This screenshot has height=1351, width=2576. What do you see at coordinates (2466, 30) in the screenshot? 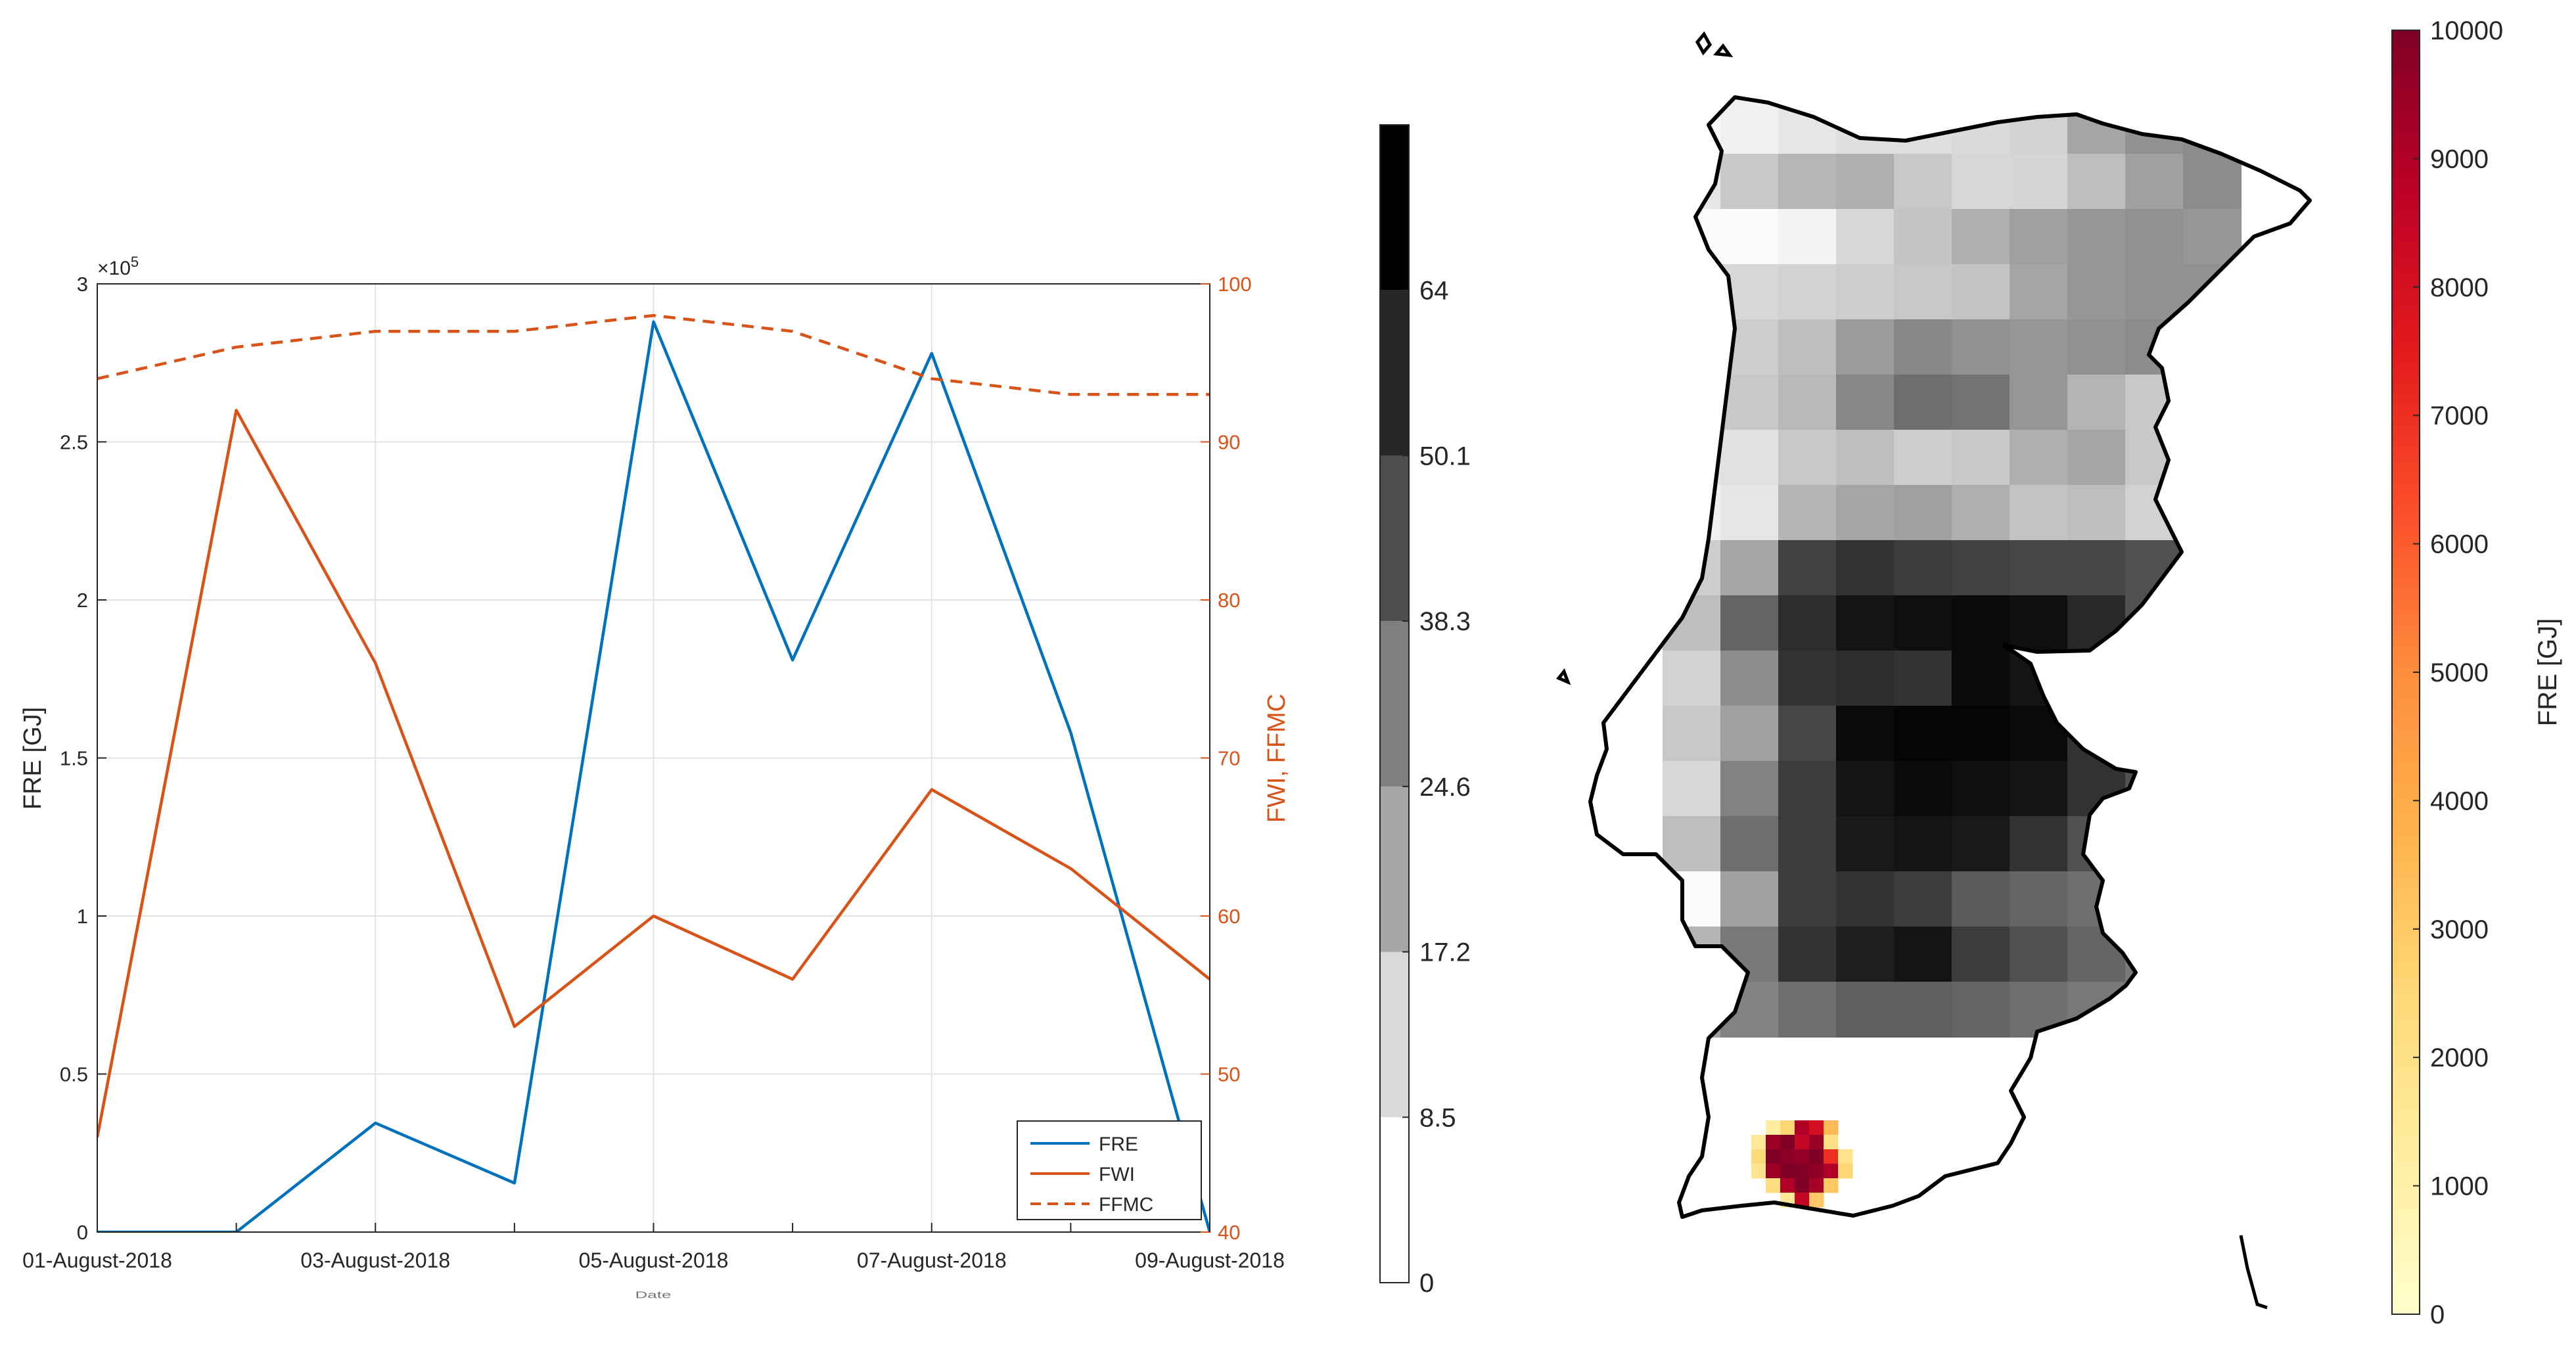
I see `fre-colorbar-tick-label: 10000` at bounding box center [2466, 30].